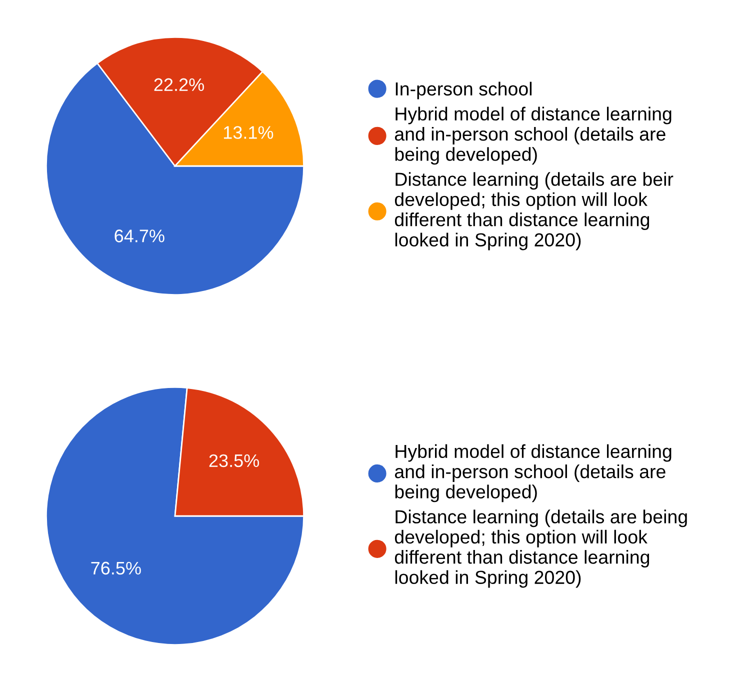 The width and height of the screenshot is (742, 677). What do you see at coordinates (234, 461) in the screenshot?
I see `data-label: 23.5%` at bounding box center [234, 461].